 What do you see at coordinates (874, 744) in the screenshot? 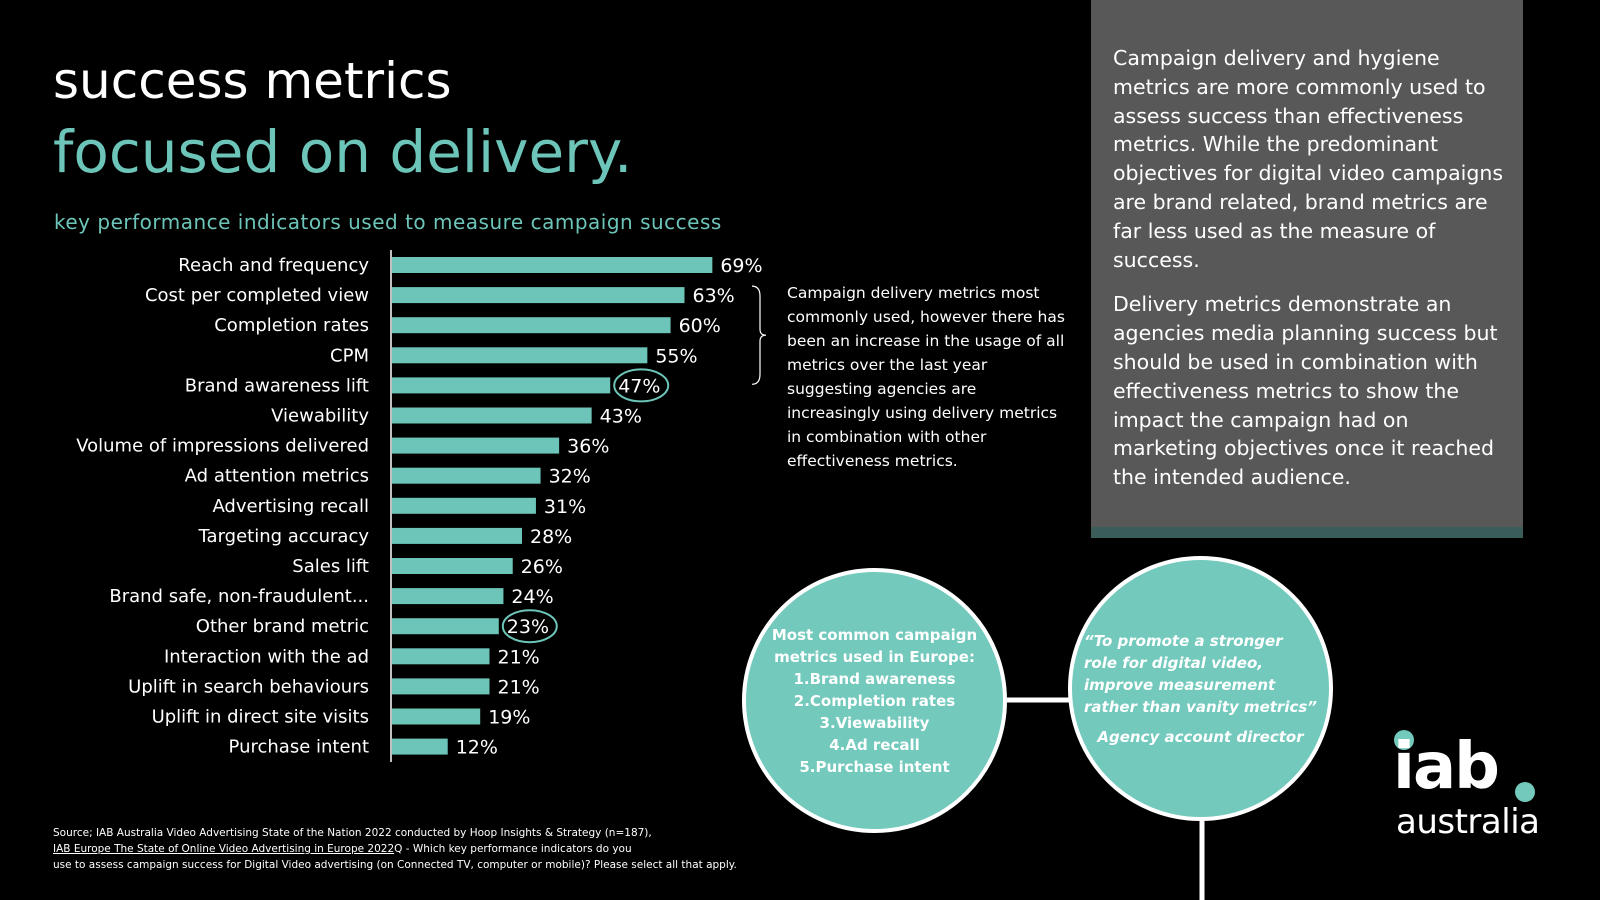
I see `europe-item: 4.Ad recall` at bounding box center [874, 744].